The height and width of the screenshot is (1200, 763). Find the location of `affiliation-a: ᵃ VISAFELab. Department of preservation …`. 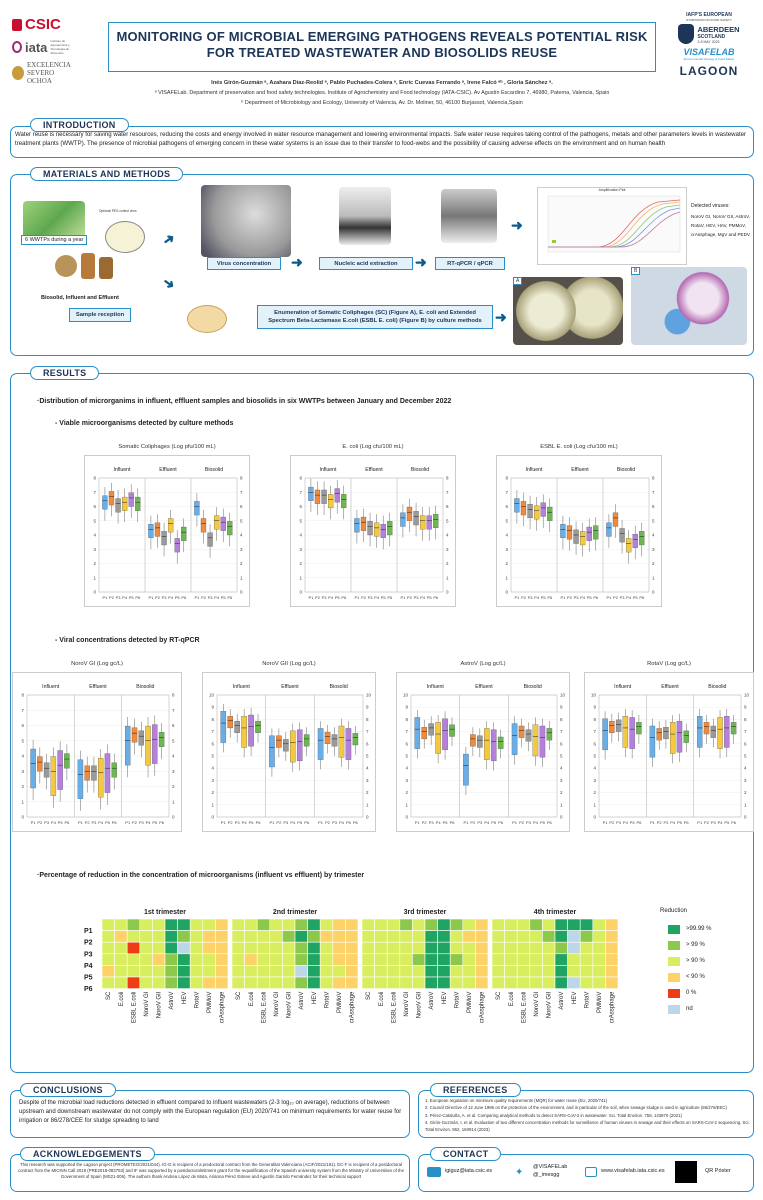

affiliation-a: ᵃ VISAFELab. Department of preservation … is located at coordinates (382, 93).